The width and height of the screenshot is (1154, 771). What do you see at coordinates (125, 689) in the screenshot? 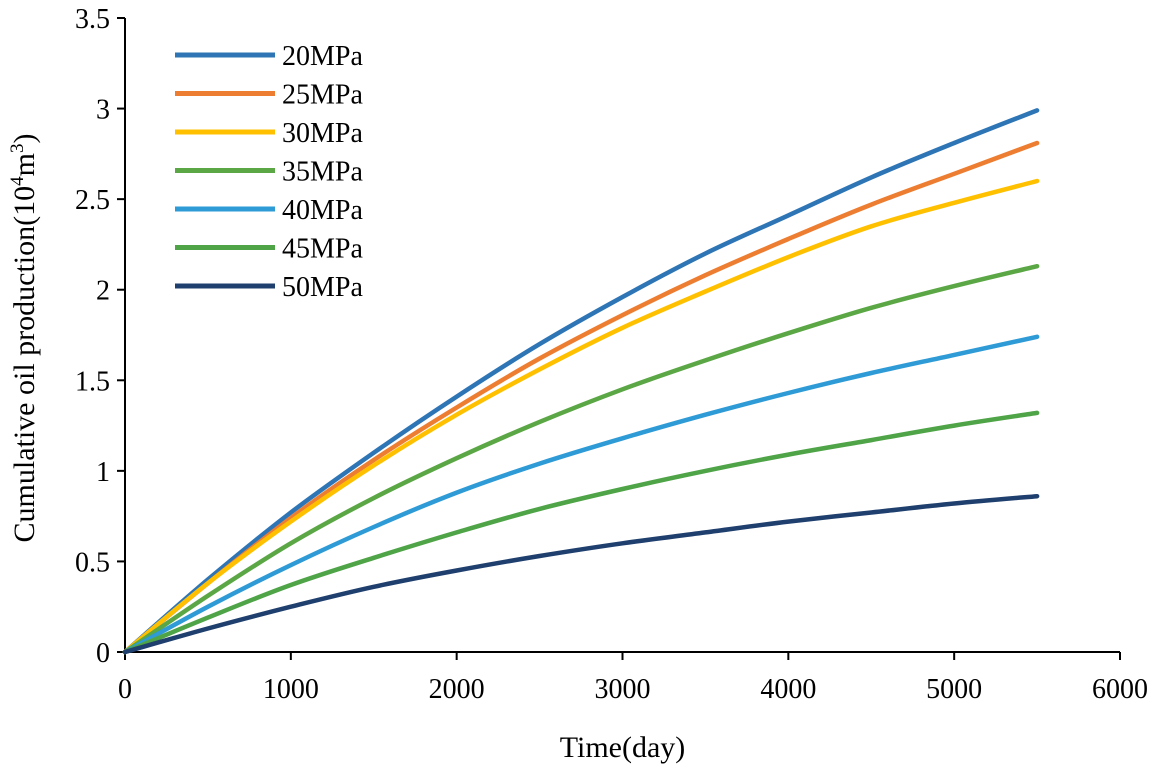
I see `x-tick-label: 0` at bounding box center [125, 689].